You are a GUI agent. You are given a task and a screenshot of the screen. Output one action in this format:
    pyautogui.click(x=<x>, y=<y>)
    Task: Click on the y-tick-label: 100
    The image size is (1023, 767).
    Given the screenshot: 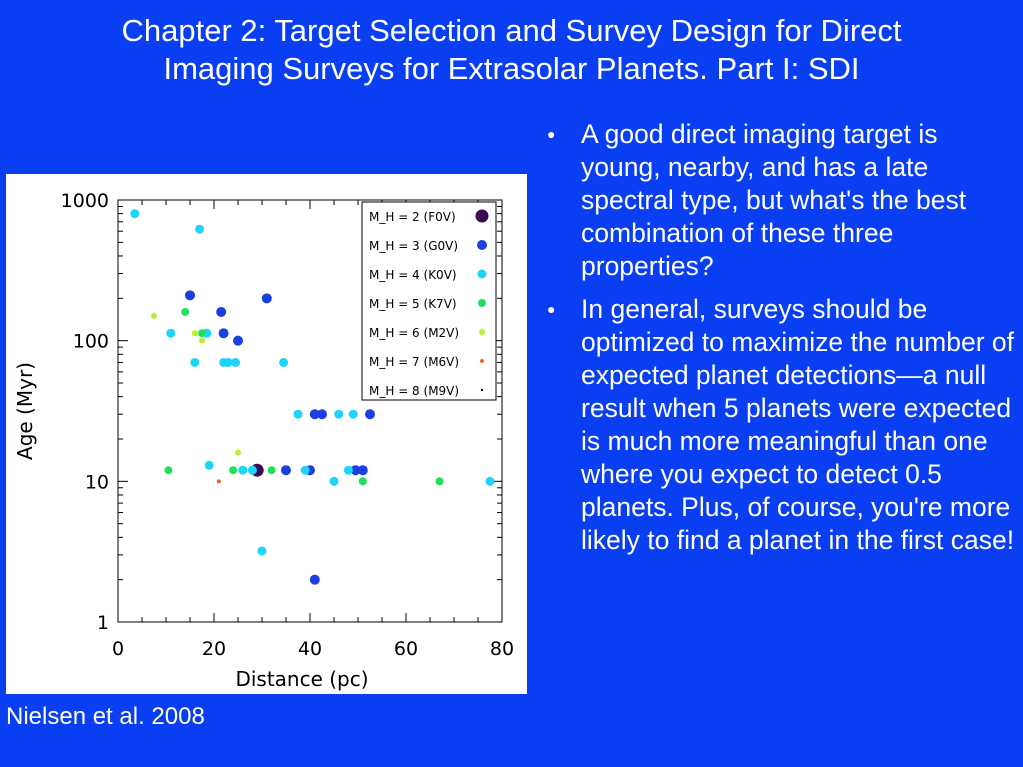 What is the action you would take?
    pyautogui.click(x=91, y=342)
    